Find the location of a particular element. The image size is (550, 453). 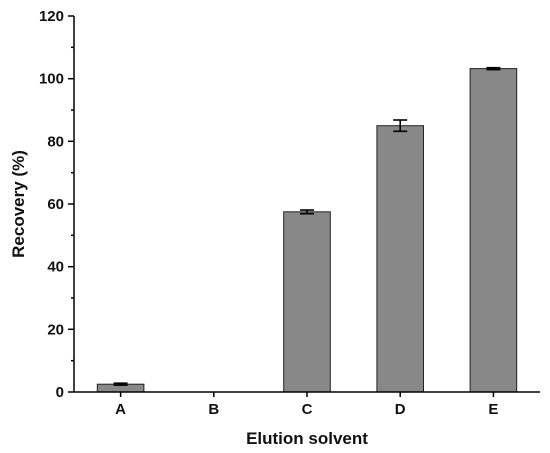

y-tick-label-20: 20 is located at coordinates (55, 329).